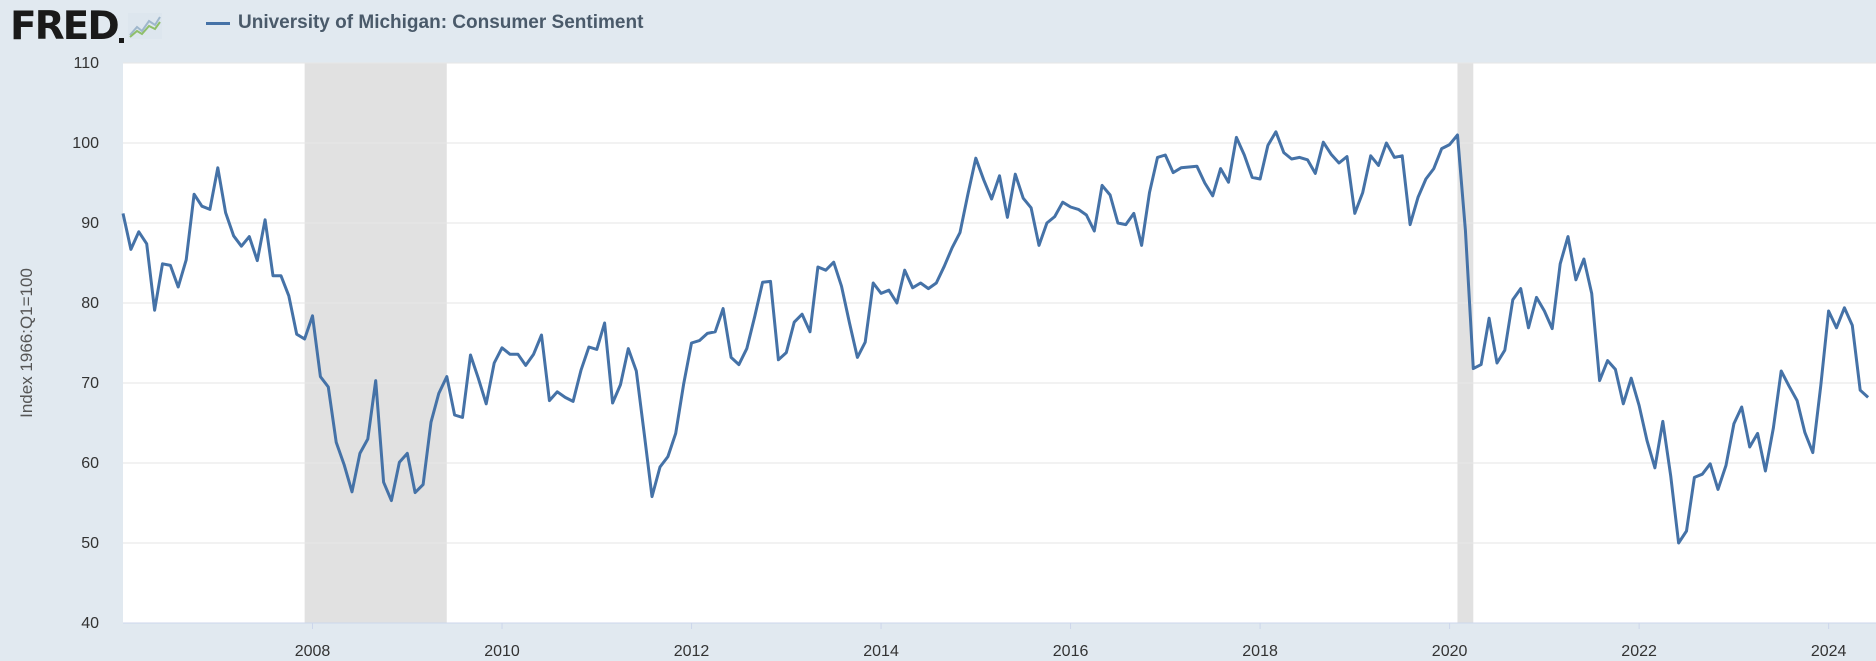  I want to click on x-tick-label-2024: 2024, so click(1829, 651).